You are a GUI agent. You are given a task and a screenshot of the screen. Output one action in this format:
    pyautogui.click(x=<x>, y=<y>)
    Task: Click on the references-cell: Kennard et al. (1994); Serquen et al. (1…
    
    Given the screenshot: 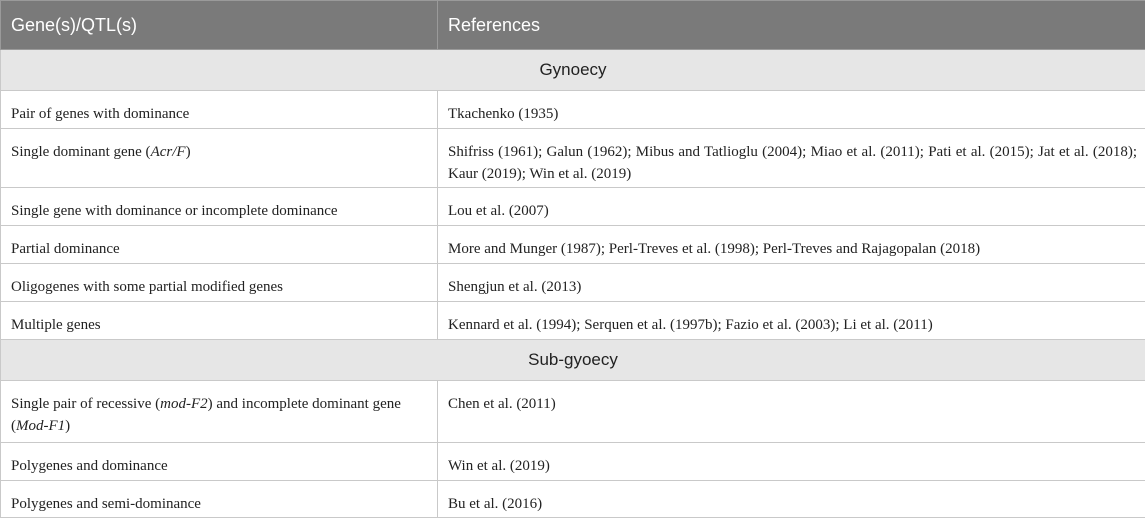 What is the action you would take?
    pyautogui.click(x=791, y=321)
    